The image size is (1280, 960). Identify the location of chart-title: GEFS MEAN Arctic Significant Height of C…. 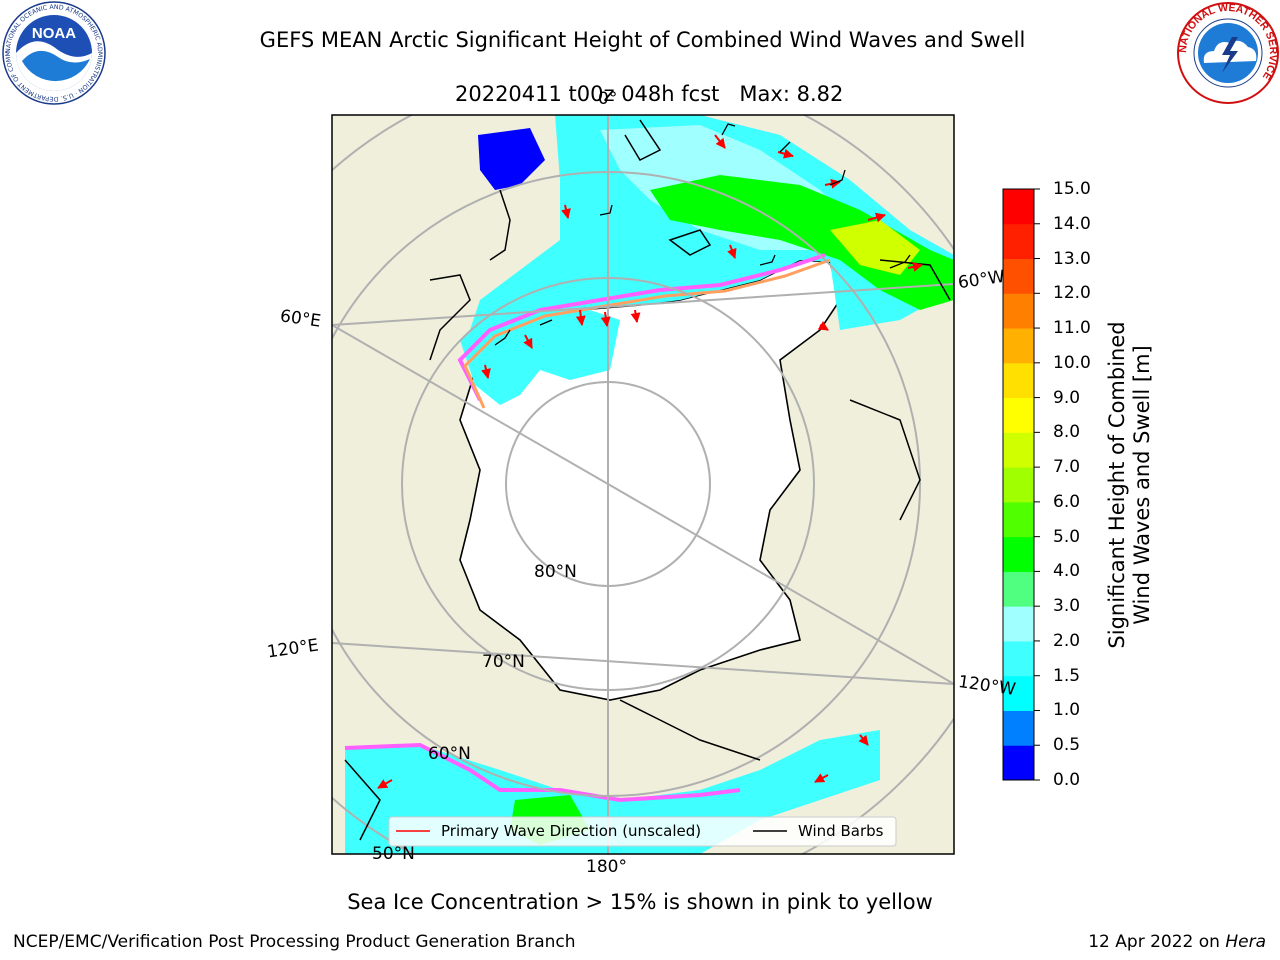
(642, 40).